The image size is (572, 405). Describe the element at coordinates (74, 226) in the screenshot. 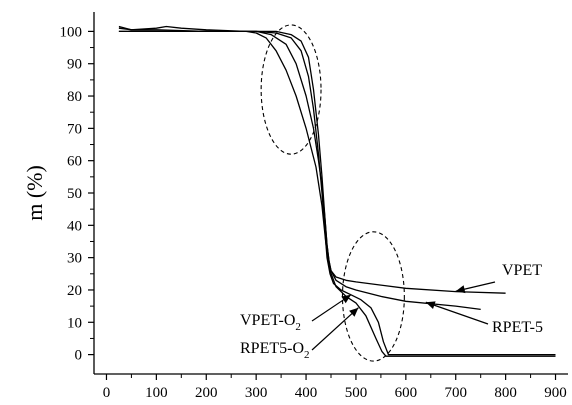

I see `y-tick-label: 40` at that location.